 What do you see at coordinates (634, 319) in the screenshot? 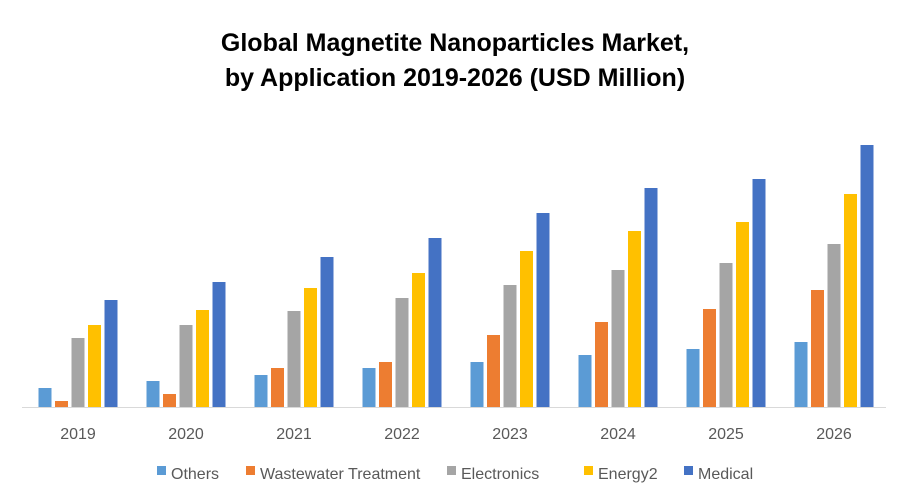
I see `bar-energy2-2024` at bounding box center [634, 319].